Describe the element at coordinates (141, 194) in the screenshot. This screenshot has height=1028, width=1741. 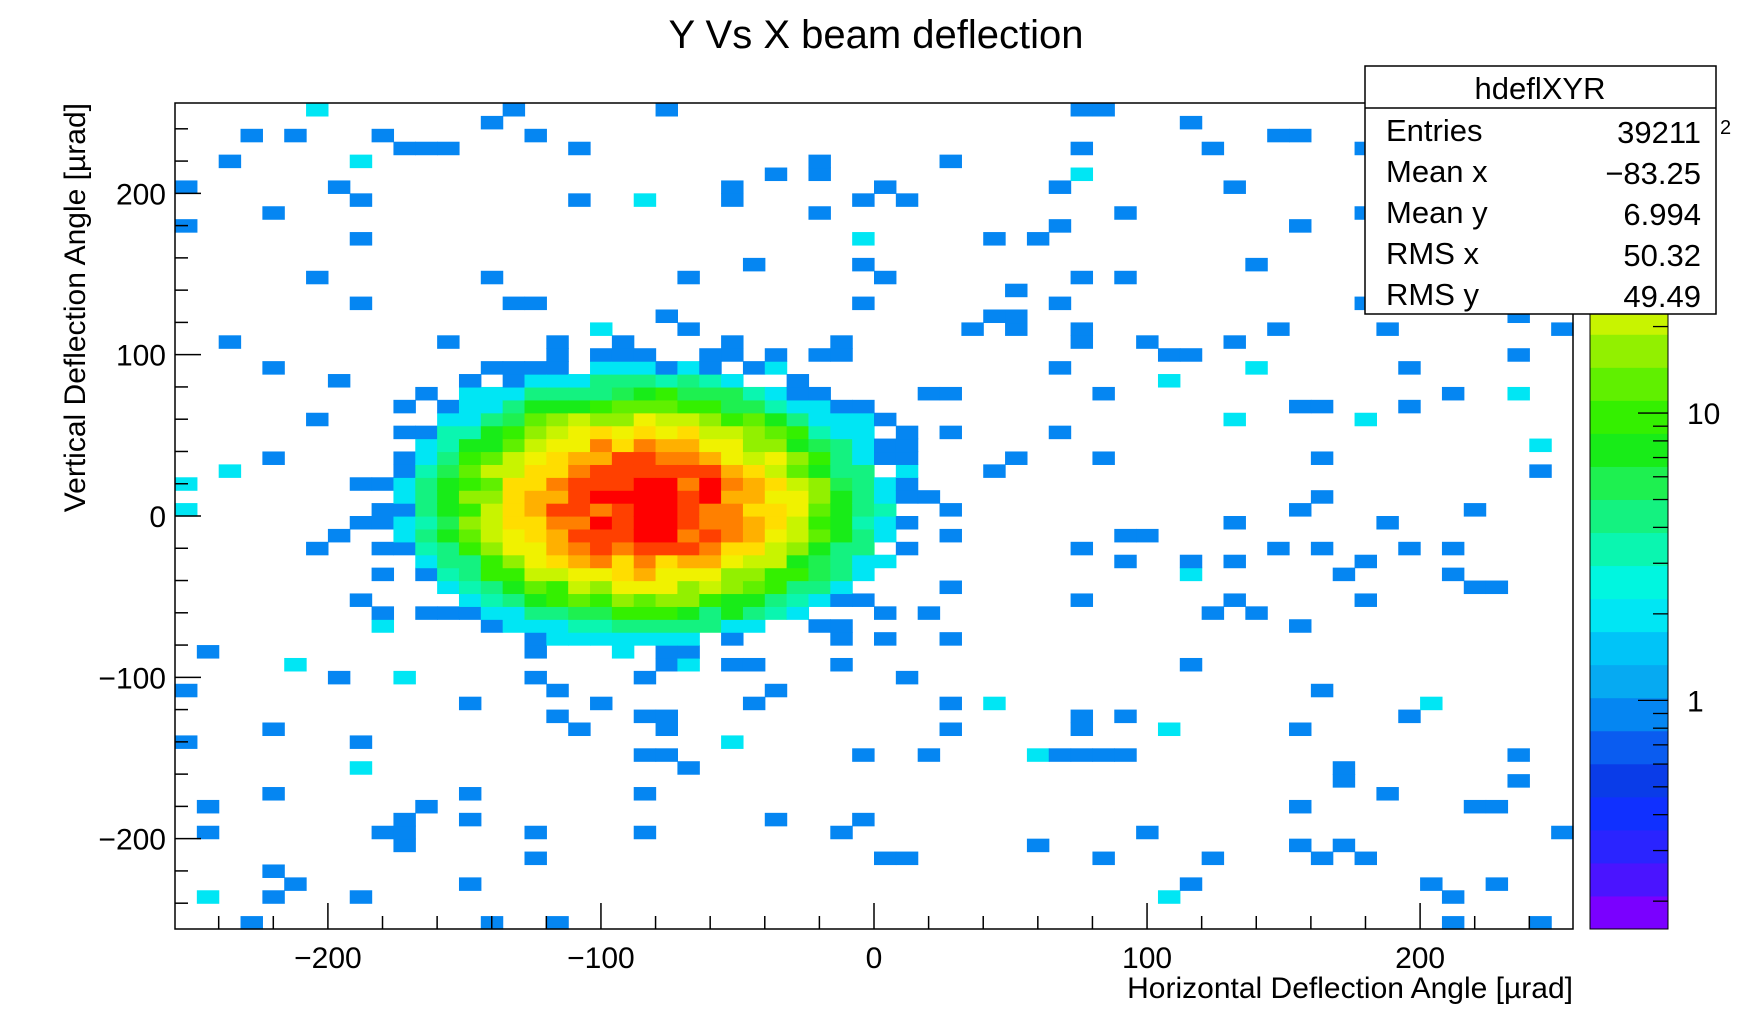
I see `y-tick-label: 200` at that location.